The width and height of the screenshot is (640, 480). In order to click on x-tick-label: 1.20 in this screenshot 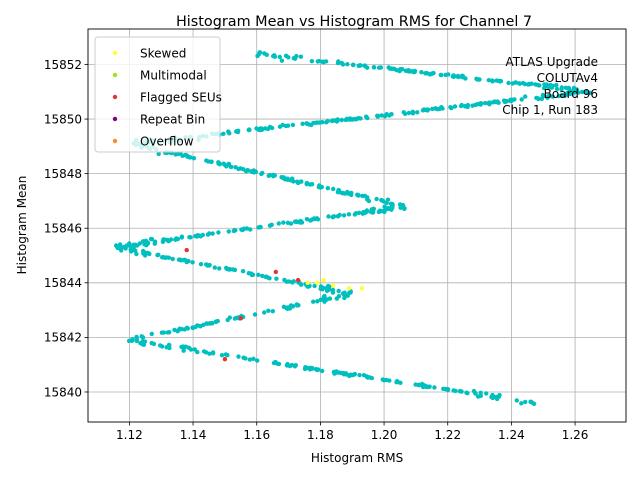, I will do `click(384, 435)`.